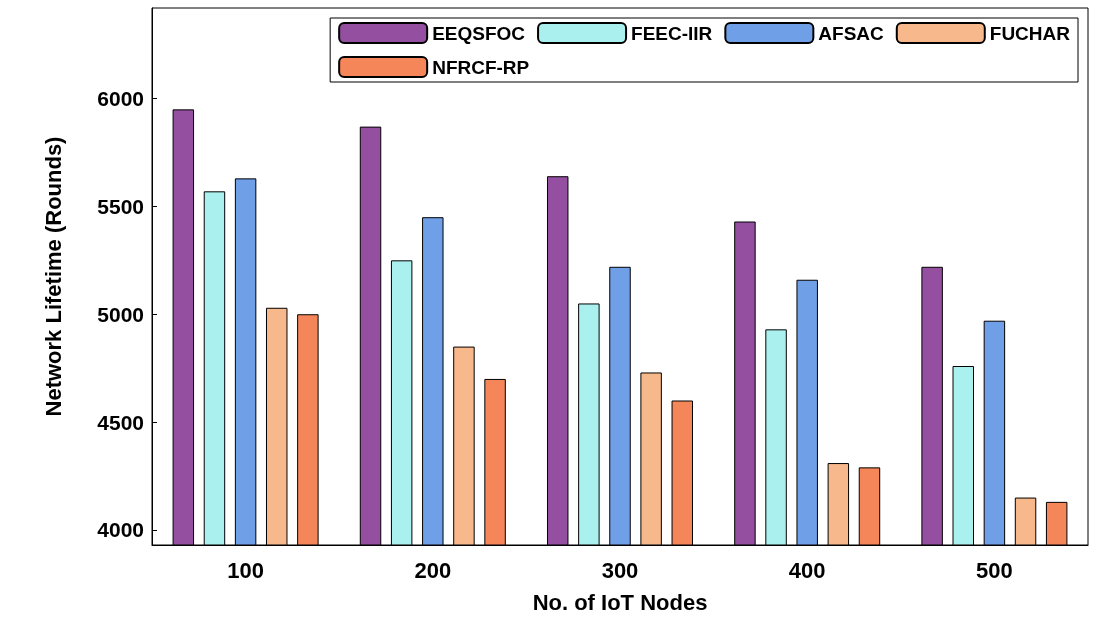 Image resolution: width=1100 pixels, height=623 pixels. What do you see at coordinates (672, 33) in the screenshot?
I see `legend-label: FEEC-IIR` at bounding box center [672, 33].